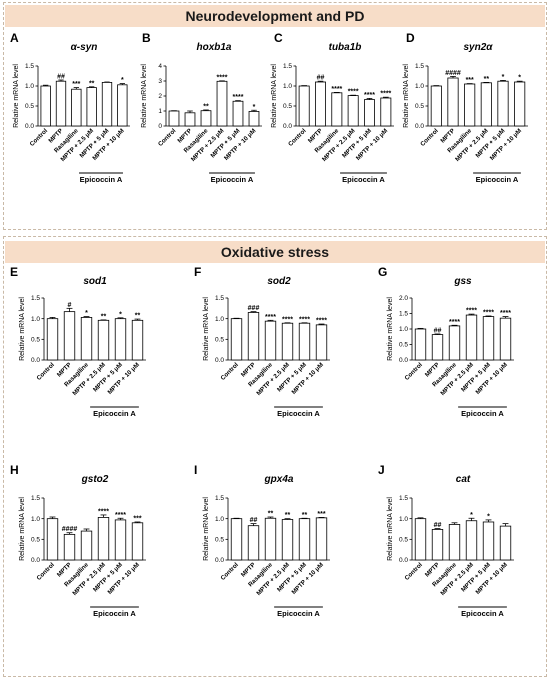  I want to click on chart-title: tuba1b, so click(345, 47).